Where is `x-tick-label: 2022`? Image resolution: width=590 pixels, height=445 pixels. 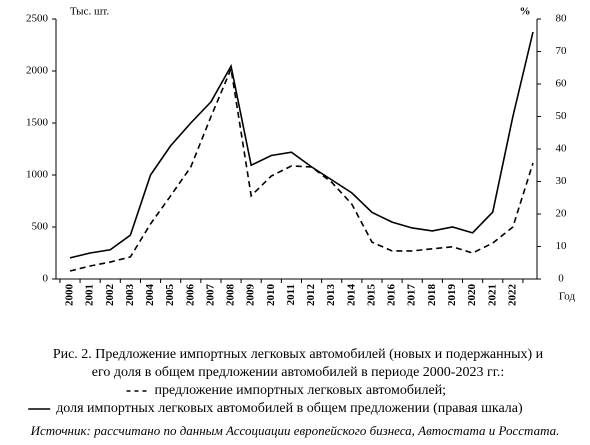
x-tick-label: 2022 is located at coordinates (512, 295).